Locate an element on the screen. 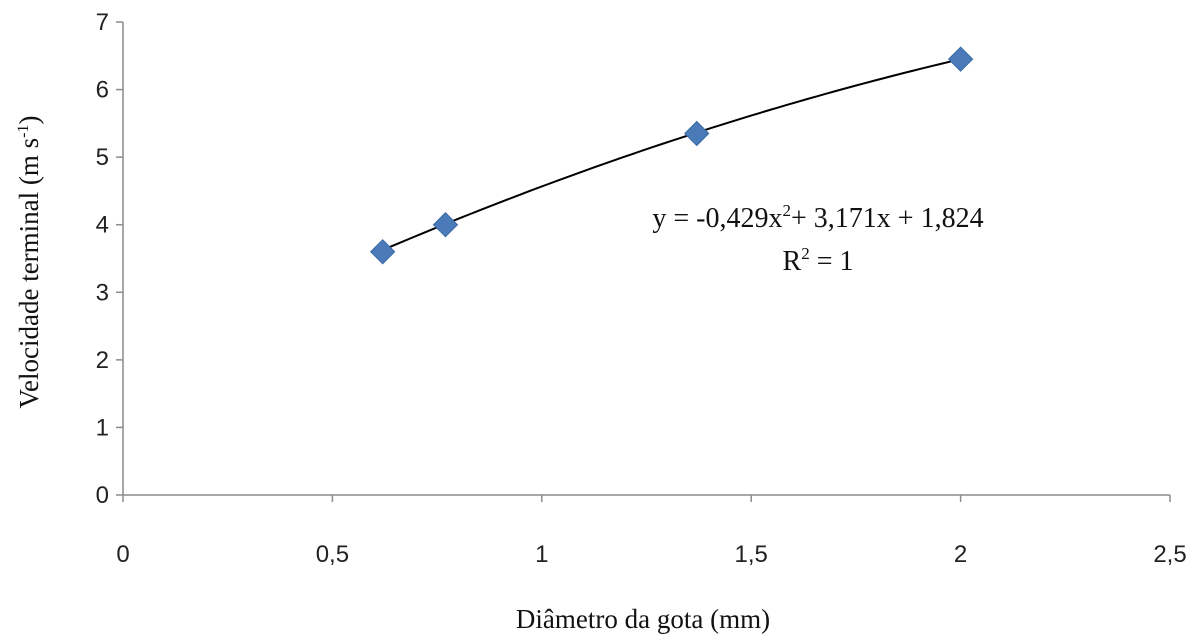 This screenshot has height=637, width=1197. equation-part-2: + 3,171x + 1,824 is located at coordinates (887, 218).